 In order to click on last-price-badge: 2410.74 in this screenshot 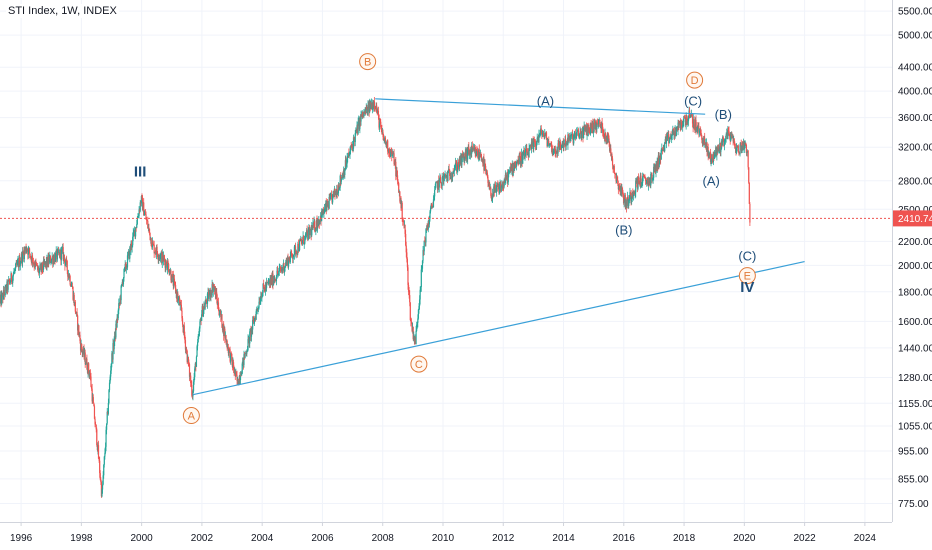, I will do `click(912, 218)`.